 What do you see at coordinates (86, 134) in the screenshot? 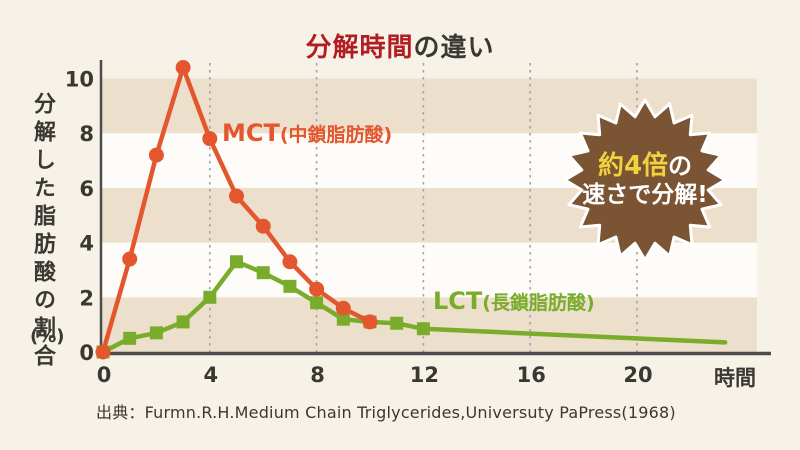
I see `y-tick-8: 8` at bounding box center [86, 134].